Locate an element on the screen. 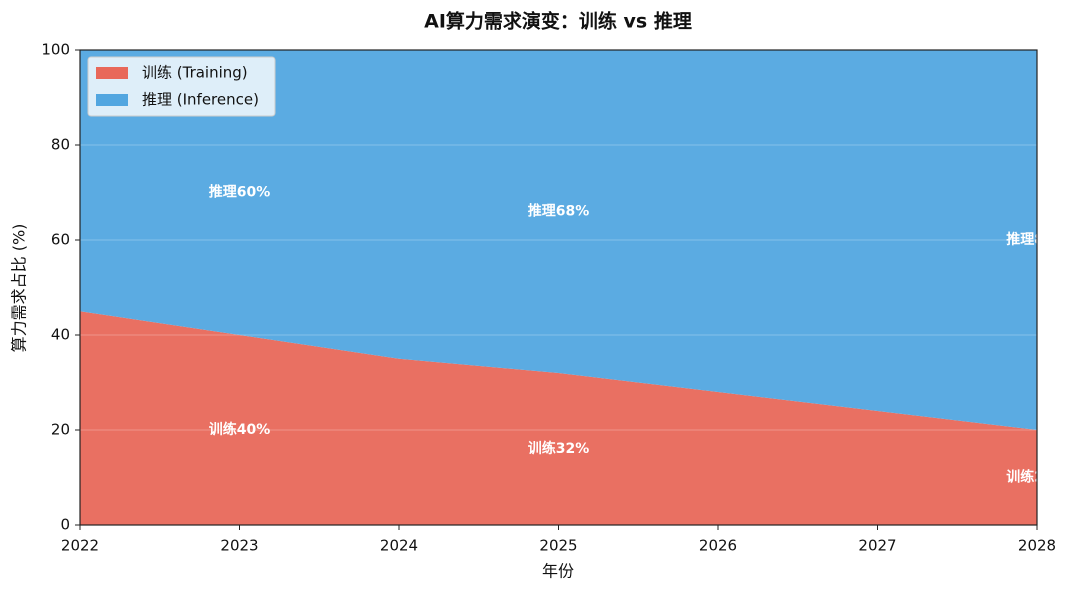 This screenshot has width=1080, height=598. legend-label: 训练 (Training) is located at coordinates (195, 73).